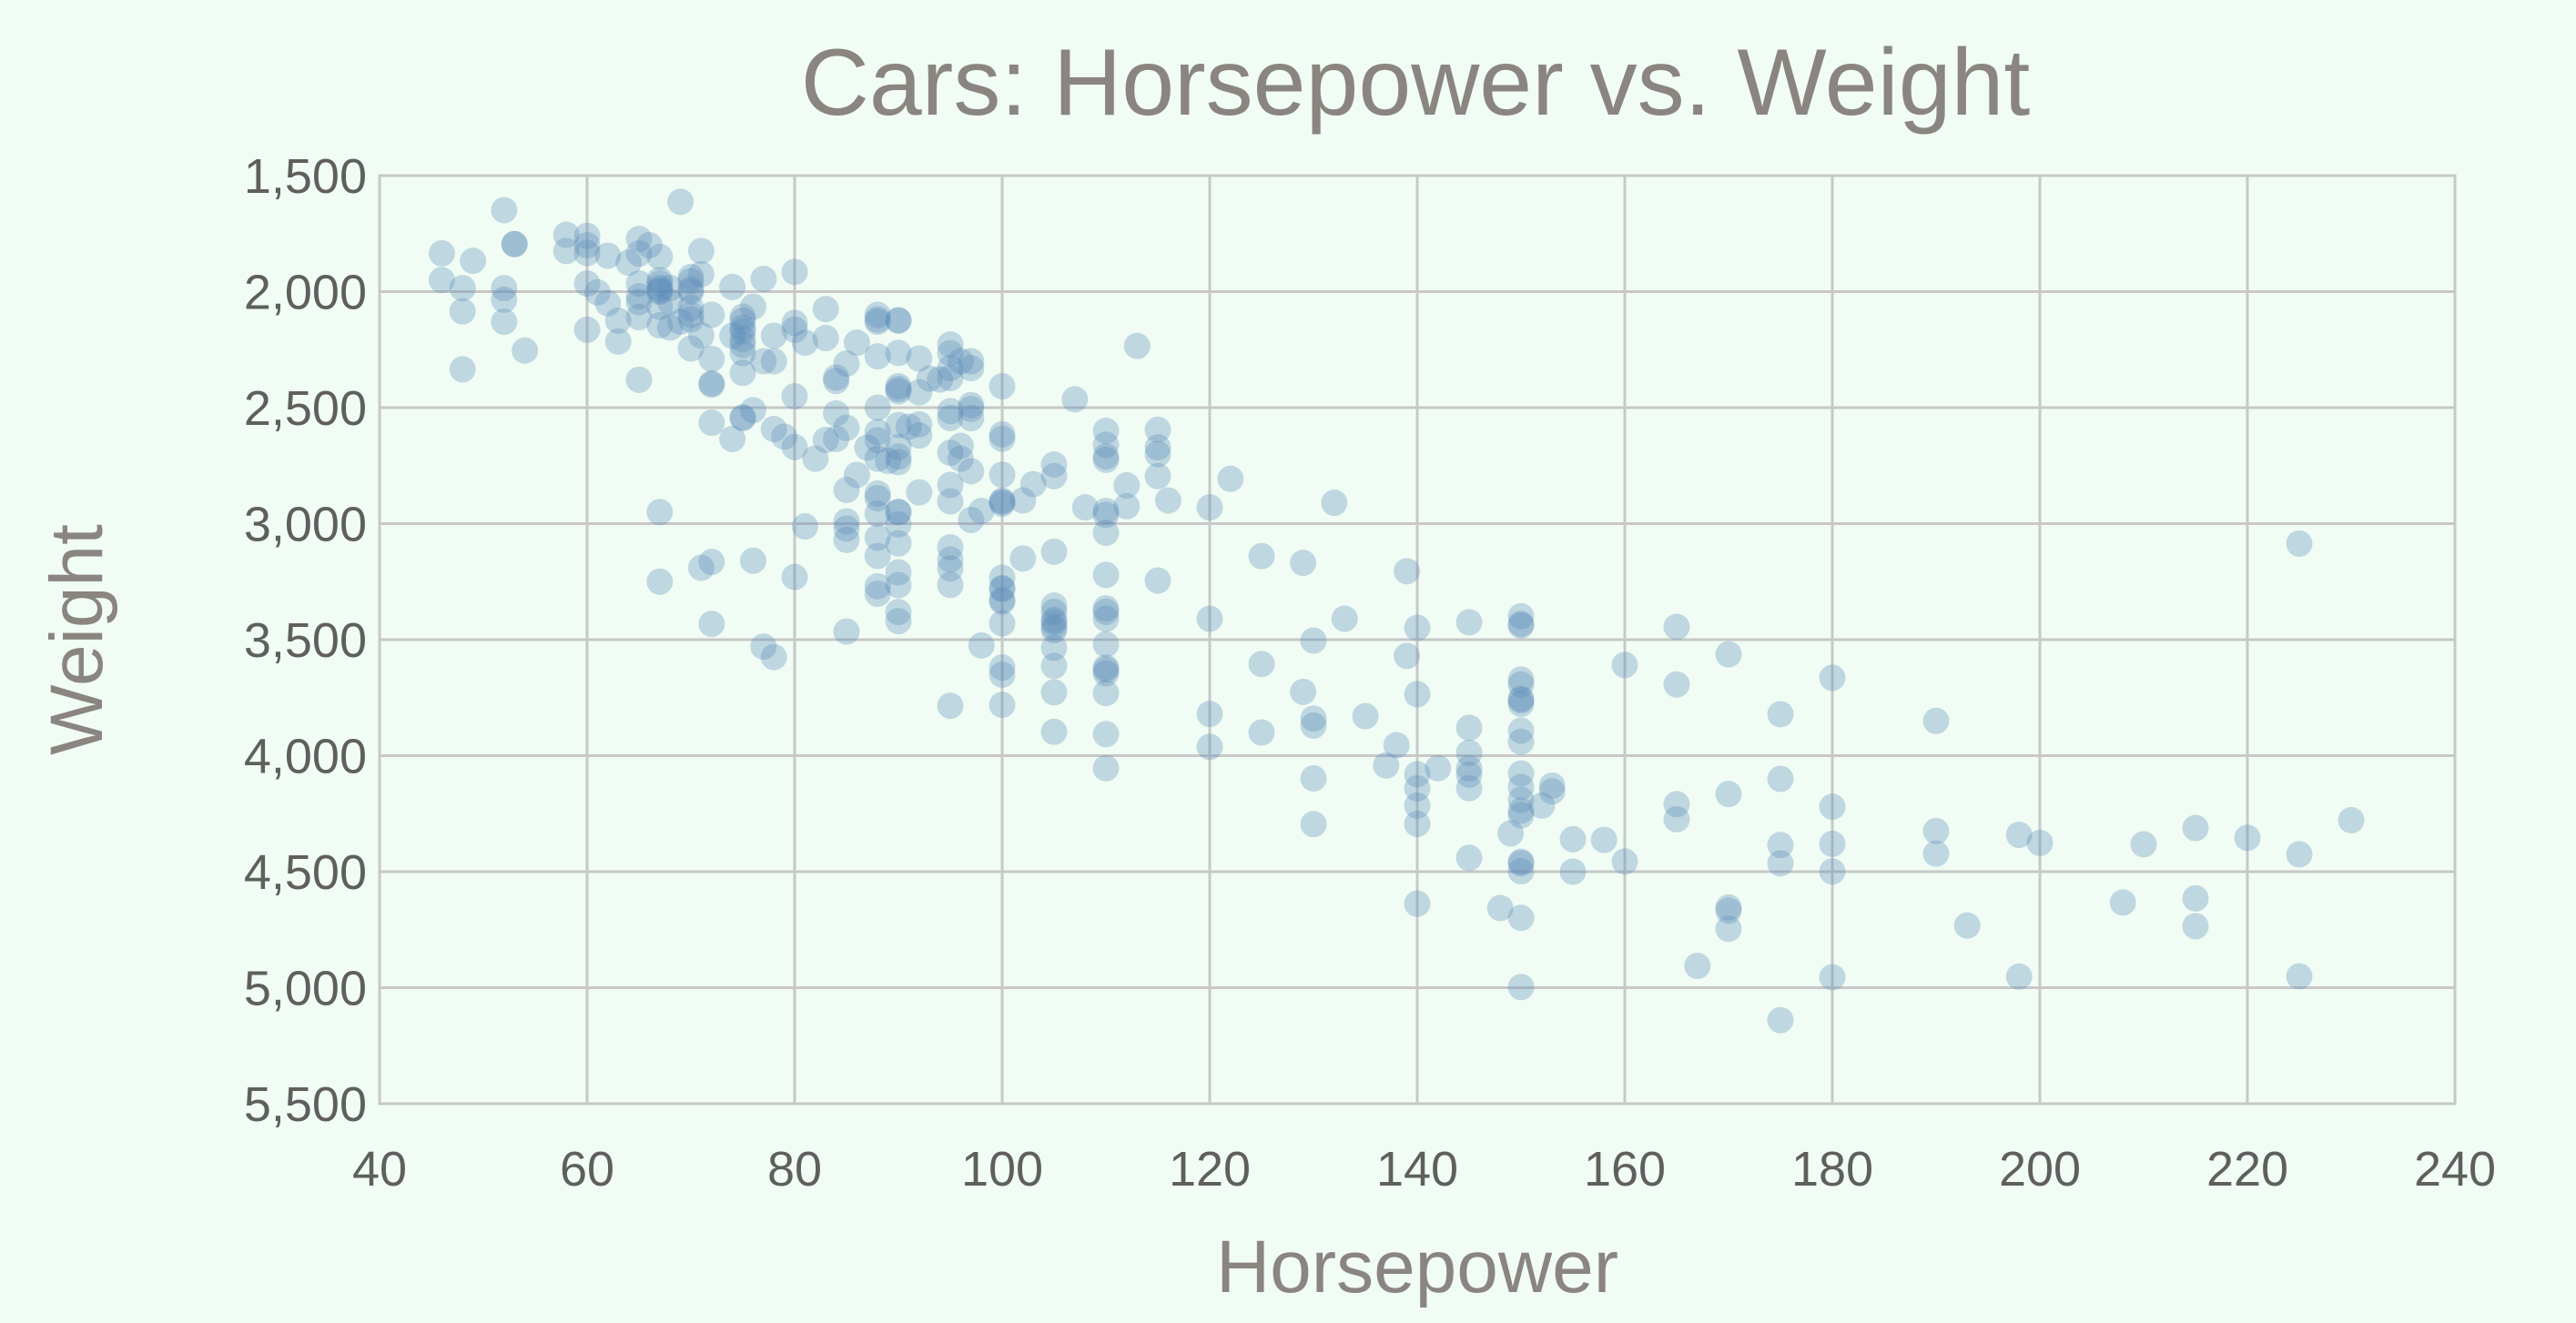  What do you see at coordinates (1424, 1169) in the screenshot?
I see `x-axis-ticks: 40 60 80 100 120 140 160 180 200 220 240` at bounding box center [1424, 1169].